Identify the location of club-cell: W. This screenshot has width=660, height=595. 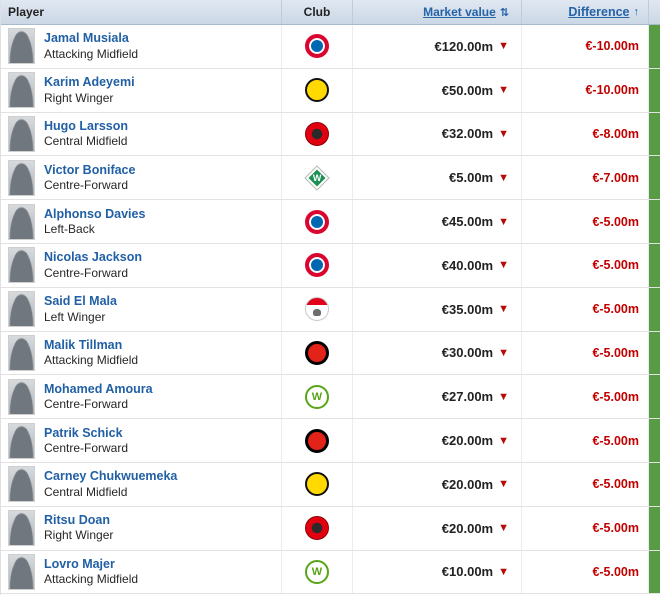
(317, 397).